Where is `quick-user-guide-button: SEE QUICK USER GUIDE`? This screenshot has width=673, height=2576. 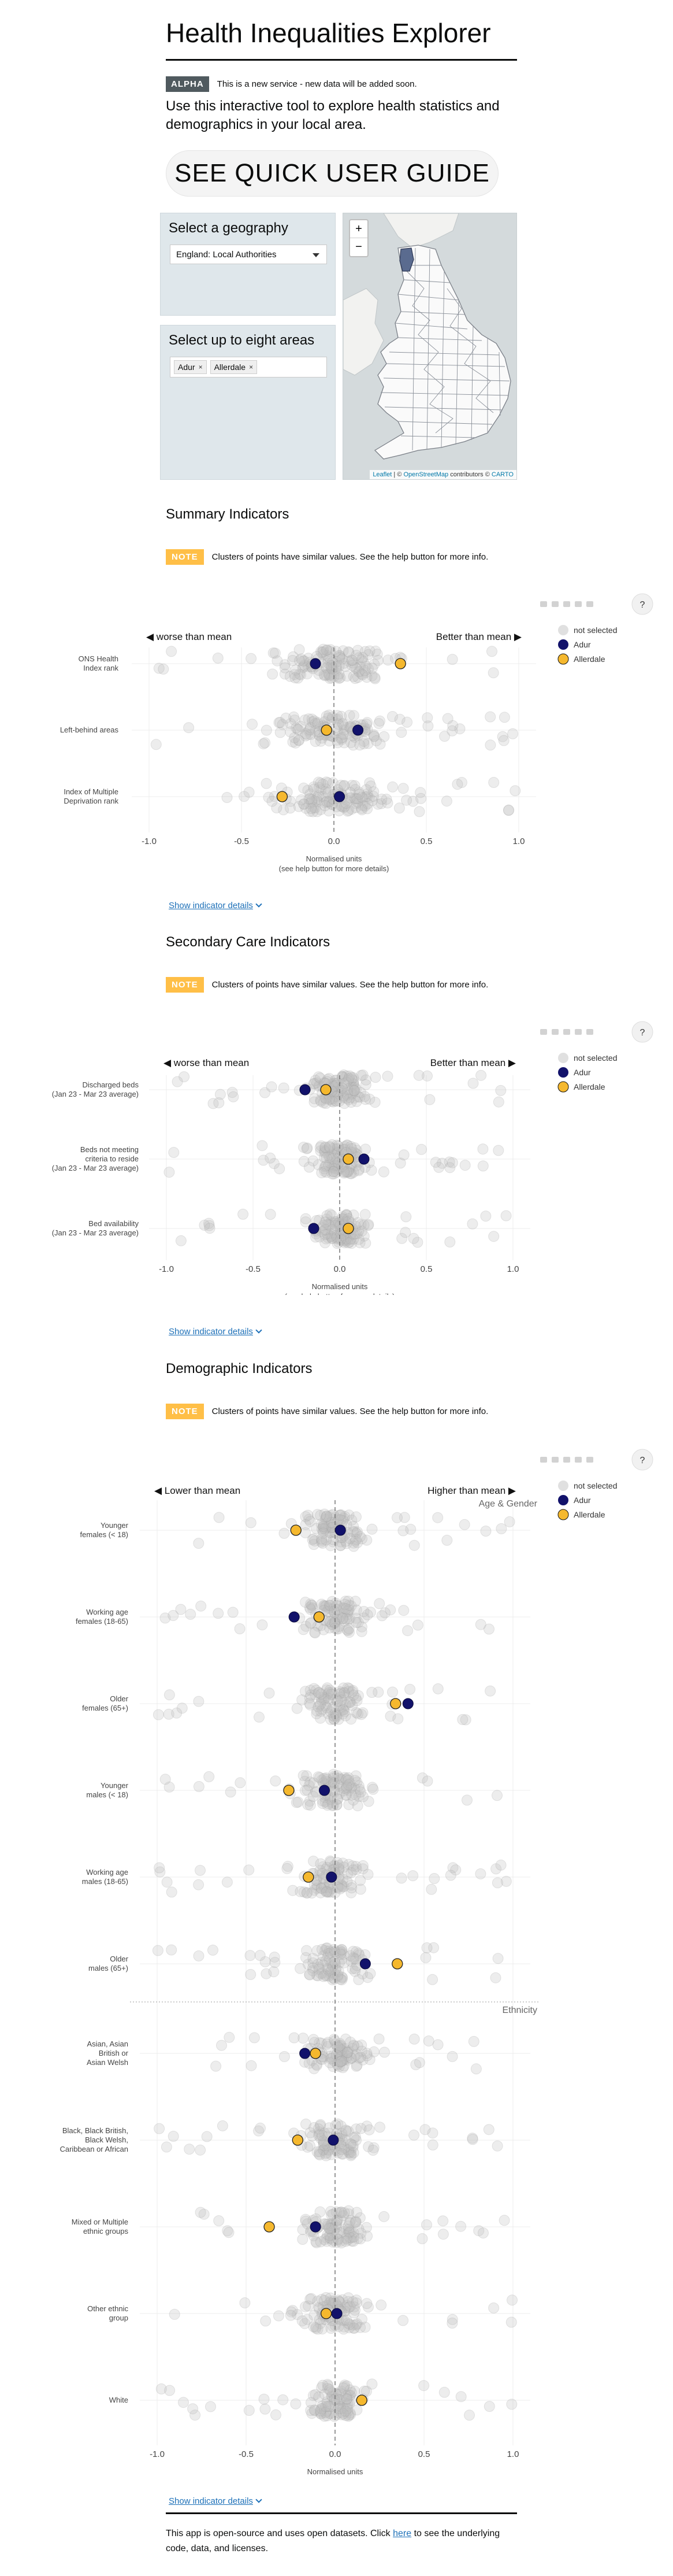 quick-user-guide-button: SEE QUICK USER GUIDE is located at coordinates (333, 174).